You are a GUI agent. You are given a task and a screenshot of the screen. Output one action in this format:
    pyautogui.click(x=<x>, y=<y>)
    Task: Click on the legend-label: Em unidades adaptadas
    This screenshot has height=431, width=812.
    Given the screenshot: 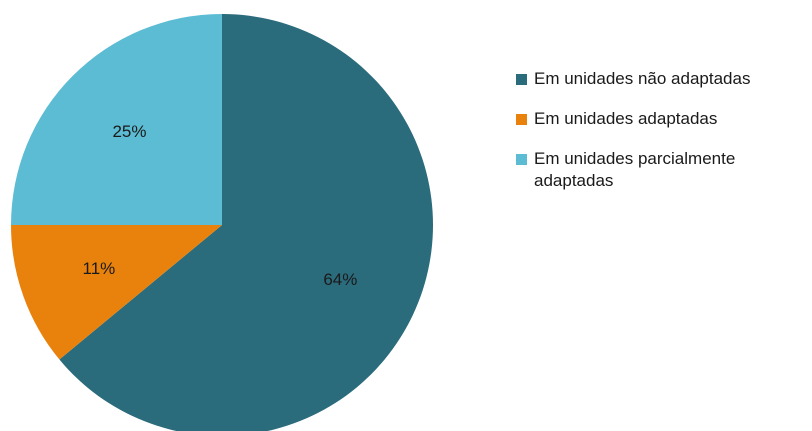 What is the action you would take?
    pyautogui.click(x=626, y=118)
    